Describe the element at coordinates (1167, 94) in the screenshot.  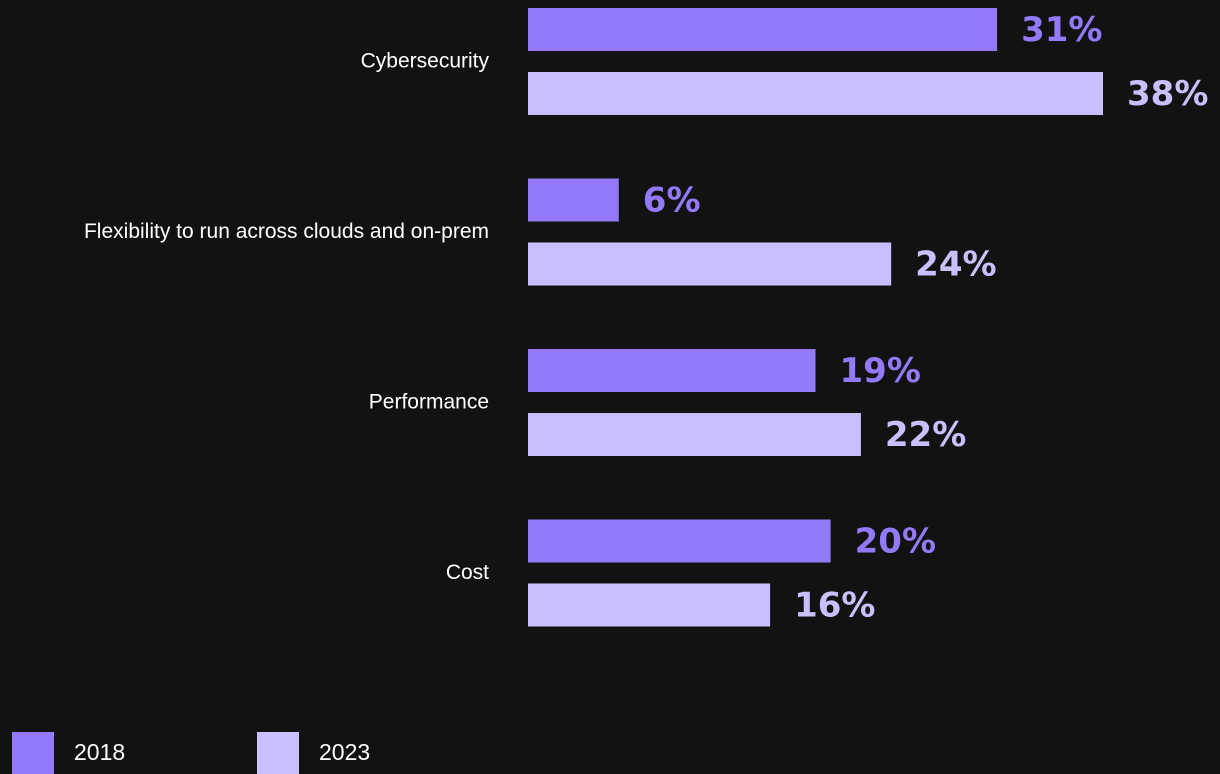
I see `value-label-2023-cybersecurity: 38%` at that location.